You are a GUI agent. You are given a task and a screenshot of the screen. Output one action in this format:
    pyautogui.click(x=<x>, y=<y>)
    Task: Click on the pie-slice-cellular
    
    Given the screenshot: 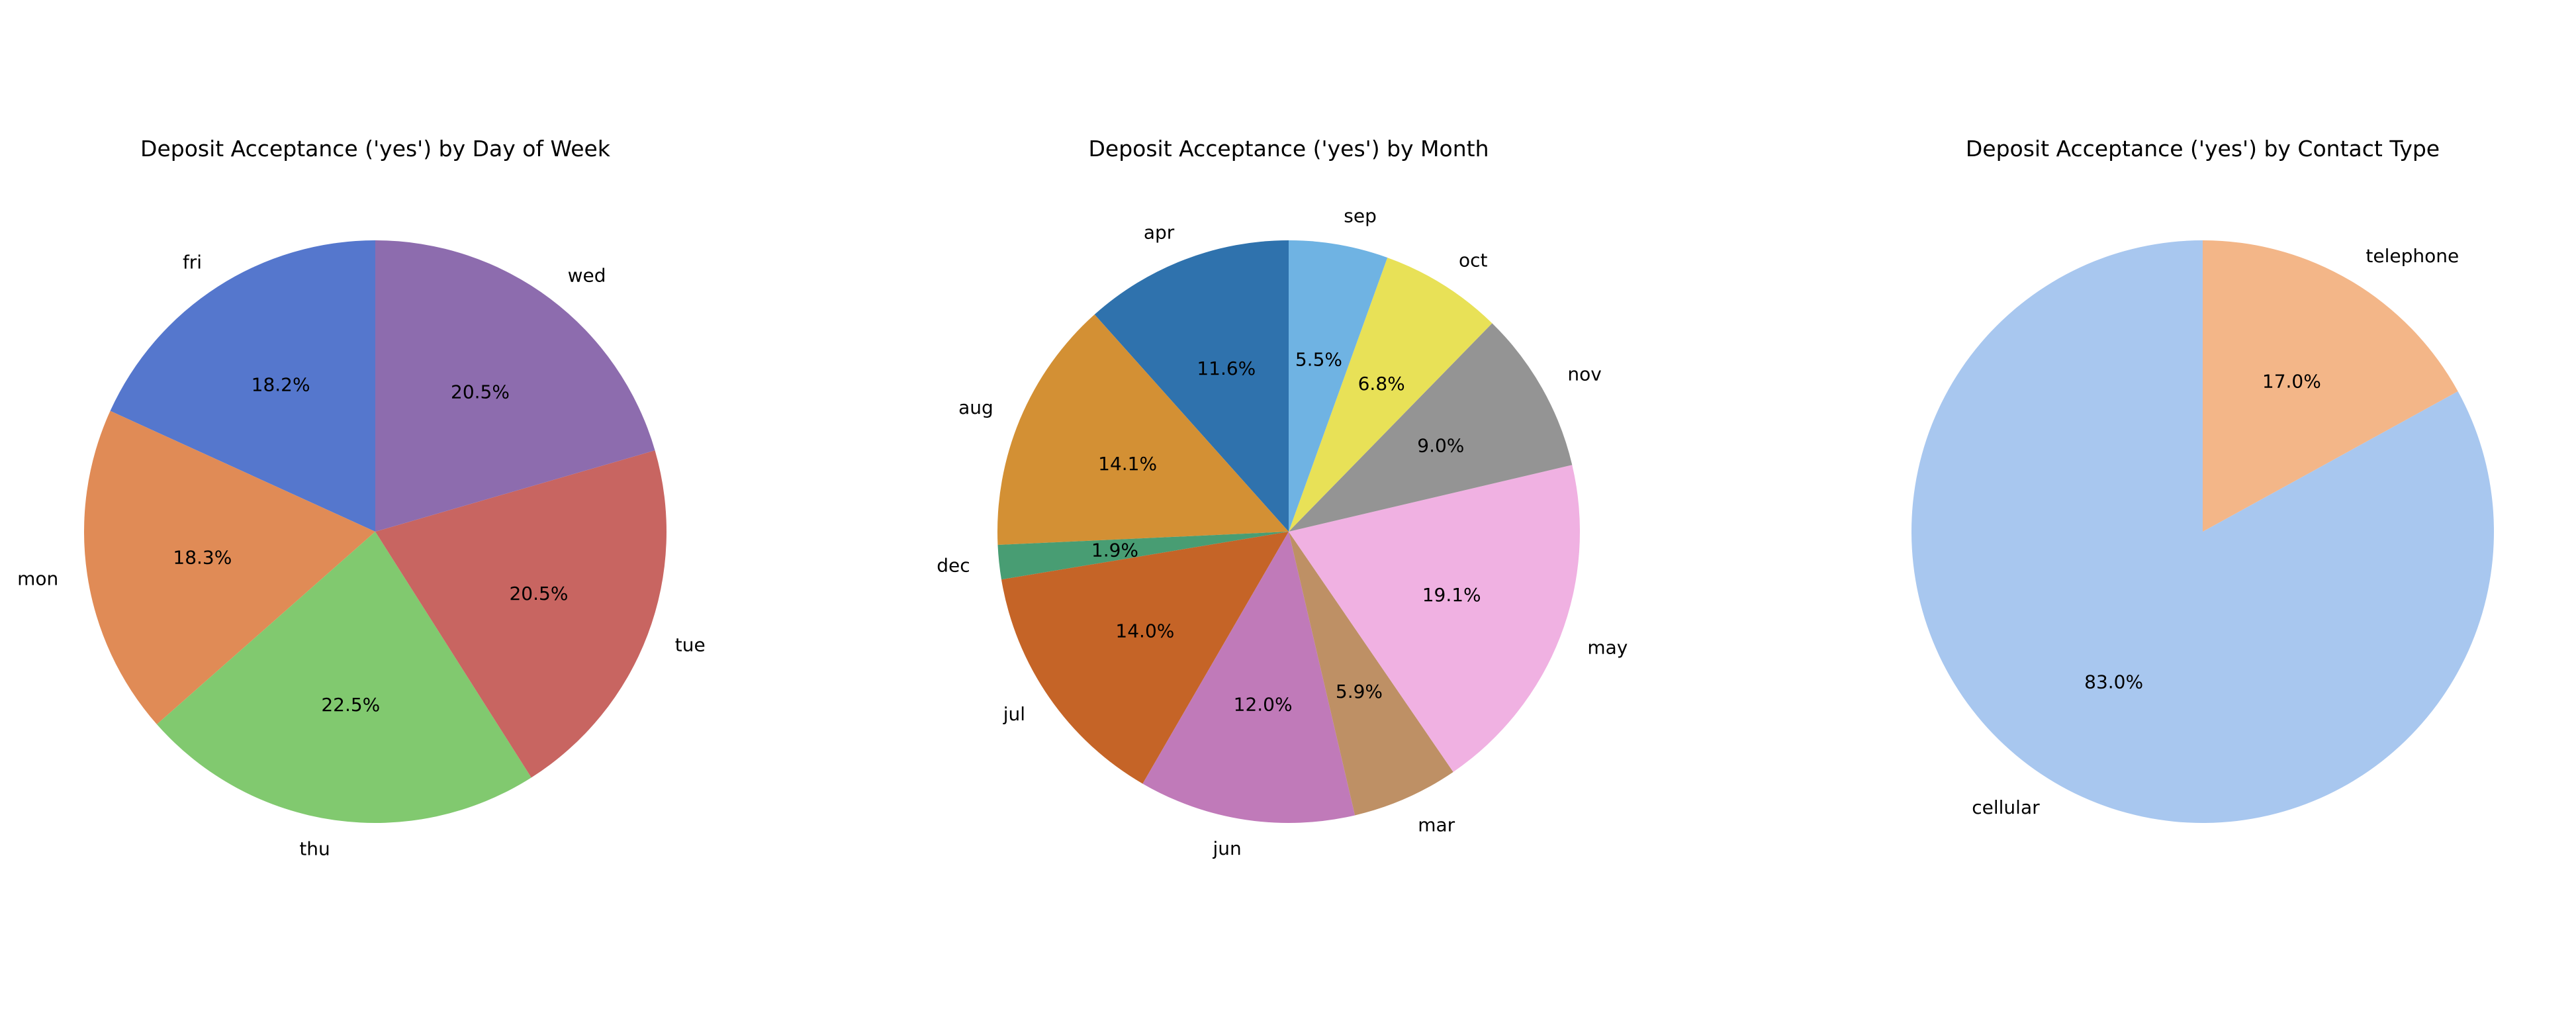 What is the action you would take?
    pyautogui.click(x=2202, y=531)
    